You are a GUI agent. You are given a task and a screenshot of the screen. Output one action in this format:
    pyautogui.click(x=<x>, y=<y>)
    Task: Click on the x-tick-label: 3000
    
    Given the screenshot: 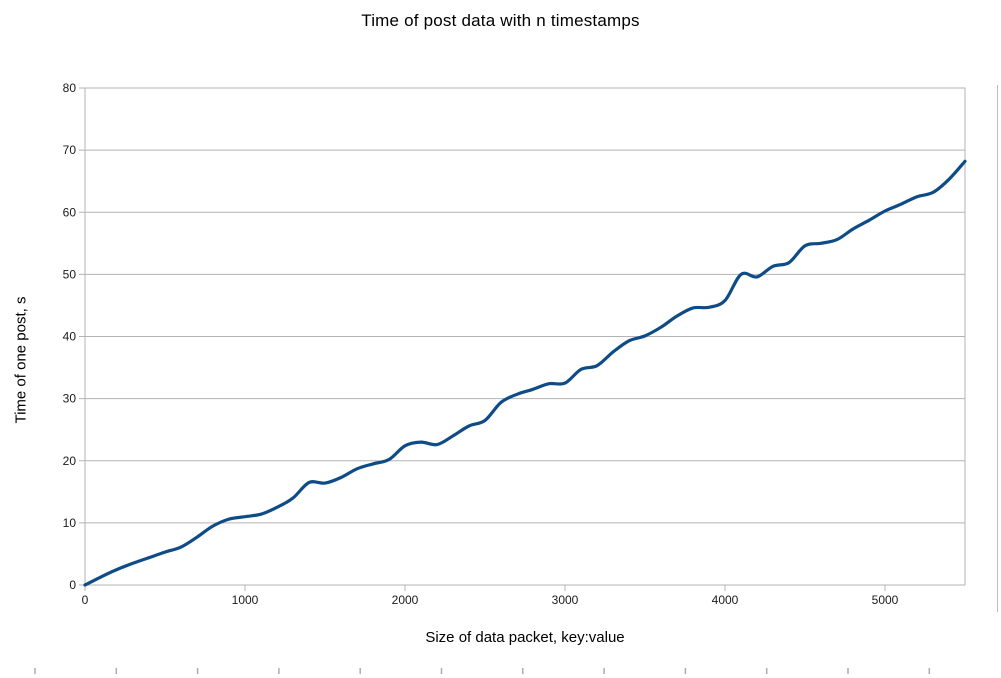 What is the action you would take?
    pyautogui.click(x=565, y=600)
    